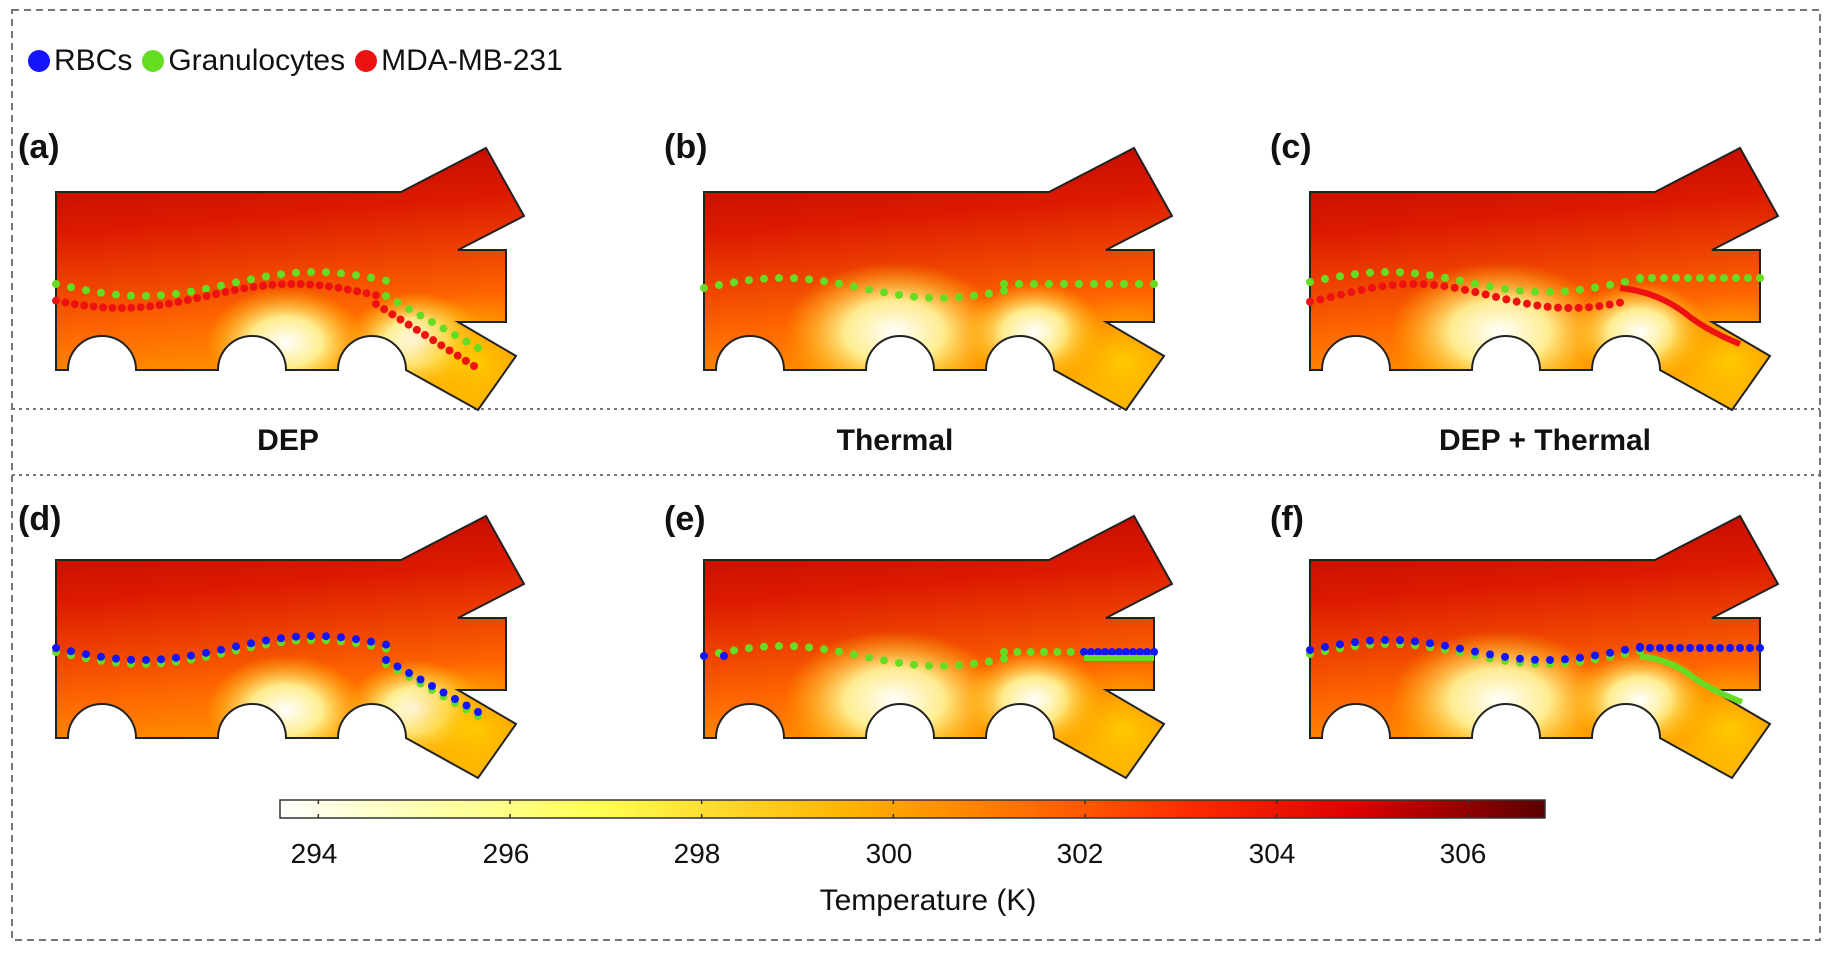 The image size is (1828, 958). What do you see at coordinates (243, 61) in the screenshot?
I see `legend-item-granulocytes: Granulocytes` at bounding box center [243, 61].